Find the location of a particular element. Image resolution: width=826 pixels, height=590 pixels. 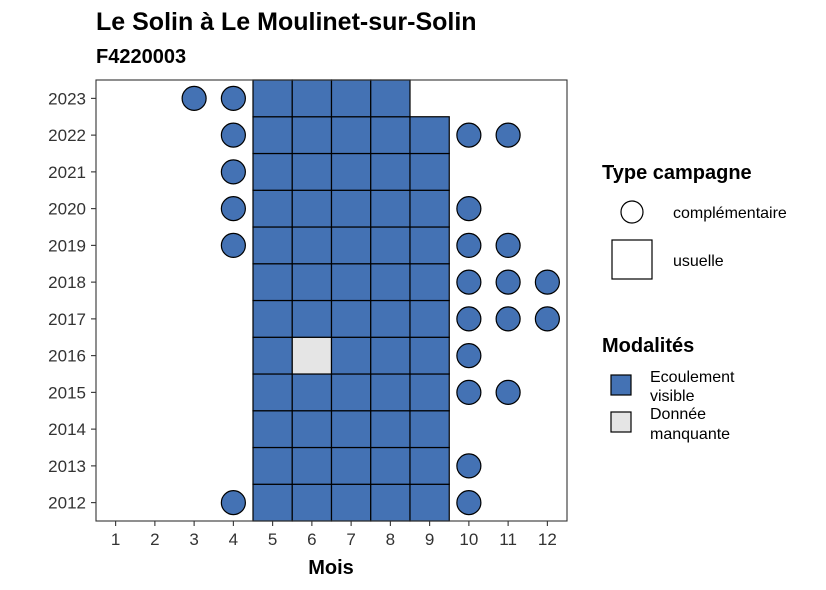

legend-type-label-complementaire: complémentaire is located at coordinates (730, 213).